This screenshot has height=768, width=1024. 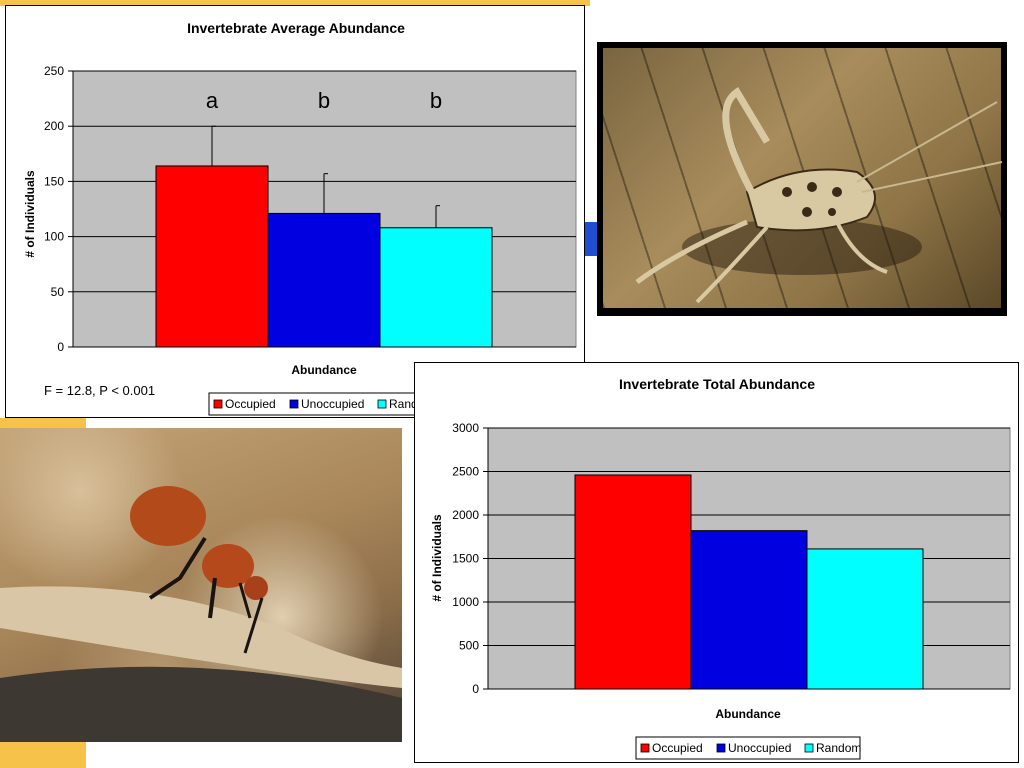 I want to click on y-tick-label: 3000, so click(x=465, y=428).